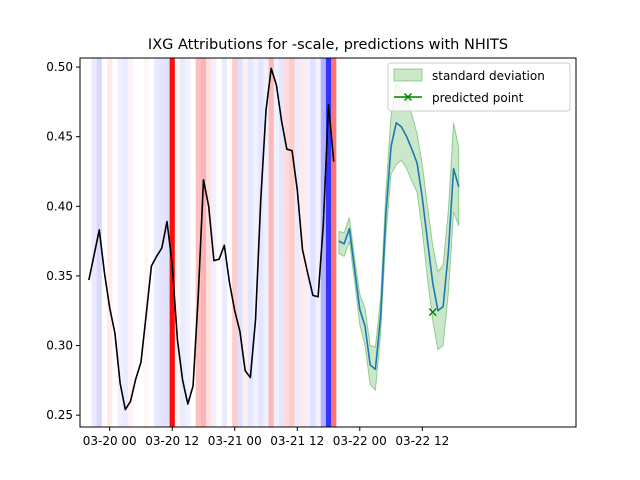 Image resolution: width=640 pixels, height=480 pixels. Describe the element at coordinates (235, 441) in the screenshot. I see `x-tick-label: 03-21 00` at that location.